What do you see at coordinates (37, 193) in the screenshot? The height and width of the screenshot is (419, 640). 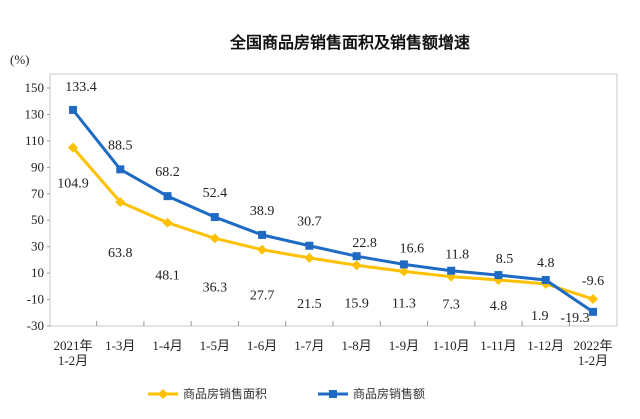 I see `y-tick-label: 70` at bounding box center [37, 193].